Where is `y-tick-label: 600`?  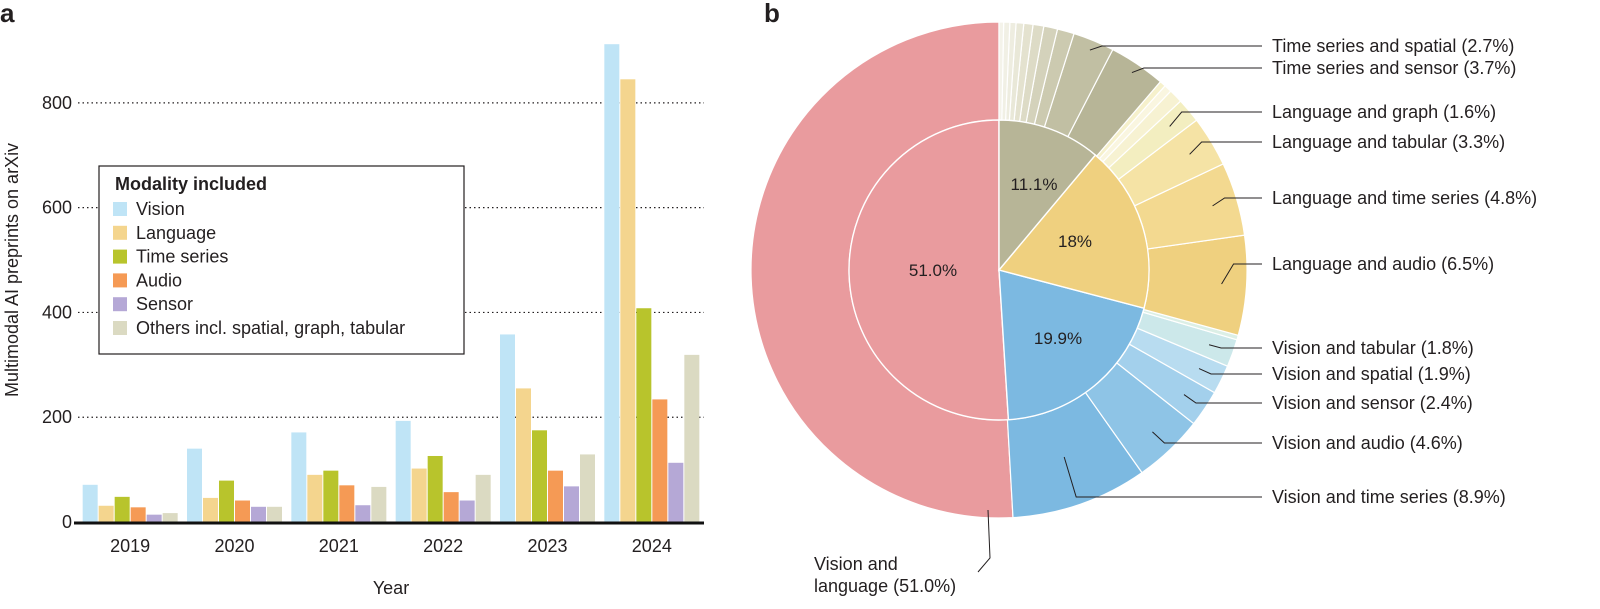
y-tick-label: 600 is located at coordinates (57, 208).